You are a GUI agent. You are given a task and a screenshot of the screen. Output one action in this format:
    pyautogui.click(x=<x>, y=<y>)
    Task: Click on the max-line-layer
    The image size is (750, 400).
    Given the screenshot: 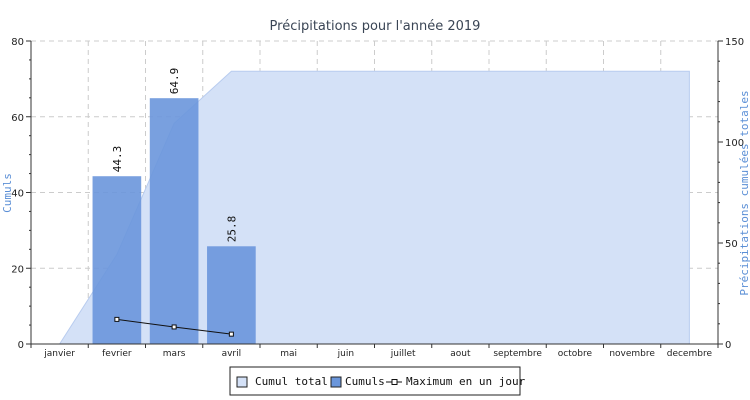 What is the action you would take?
    pyautogui.click(x=174, y=326)
    